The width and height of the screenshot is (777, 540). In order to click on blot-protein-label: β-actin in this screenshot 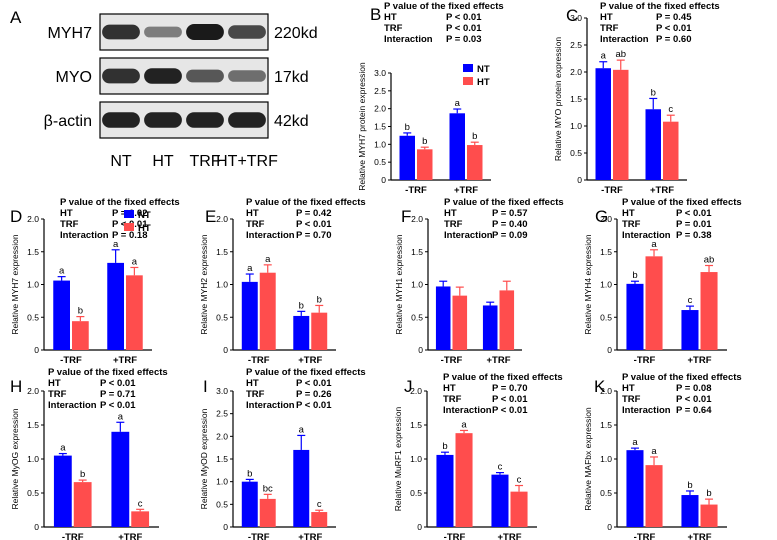, I will do `click(68, 121)`.